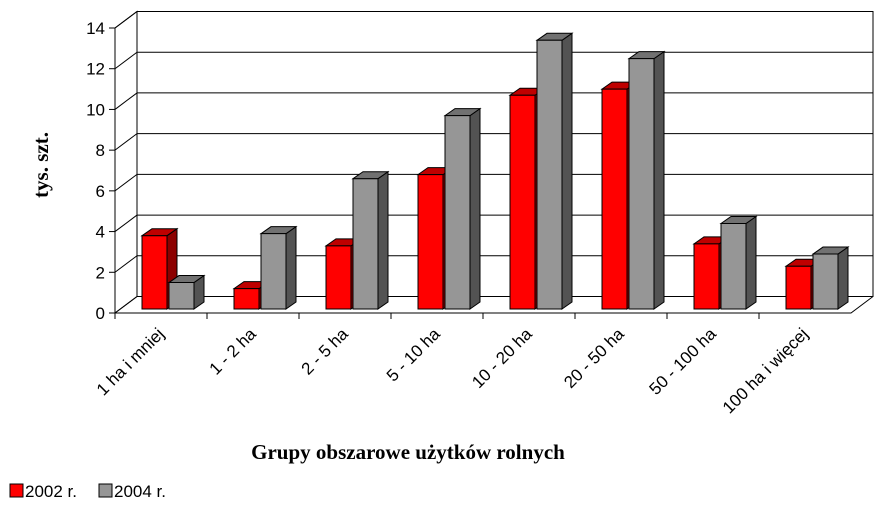 The height and width of the screenshot is (515, 876). Describe the element at coordinates (683, 361) in the screenshot. I see `x-tick-label: 50 - 100 ha` at that location.